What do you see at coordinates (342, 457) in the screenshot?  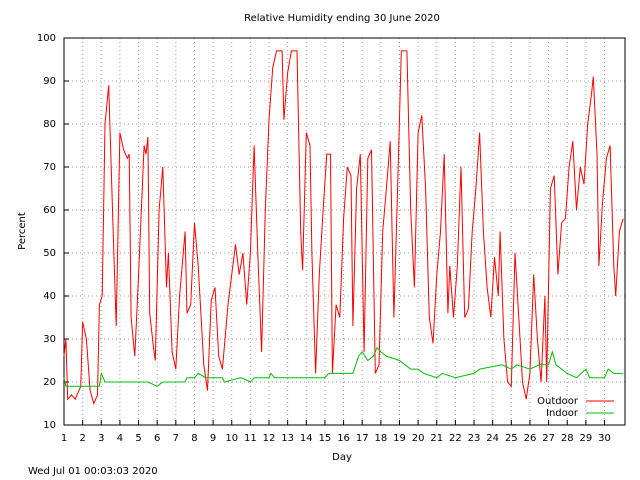 I see `x-axis-label: Day` at bounding box center [342, 457].